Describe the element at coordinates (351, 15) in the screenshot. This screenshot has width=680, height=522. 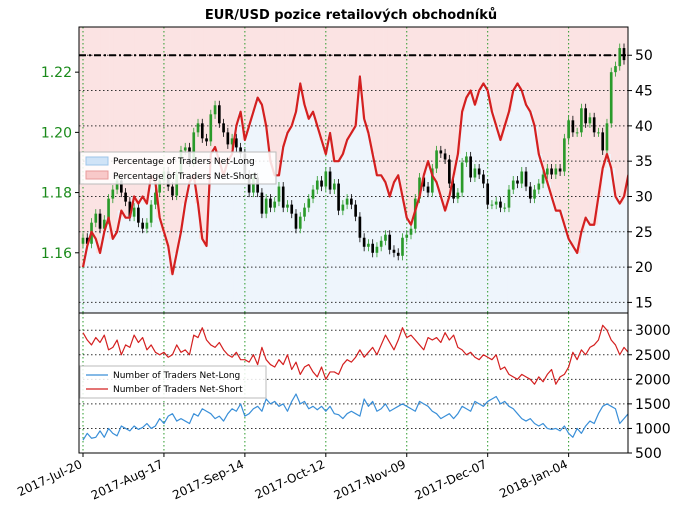
I see `chart-title: EUR/USD pozice retailových obchodníků` at that location.